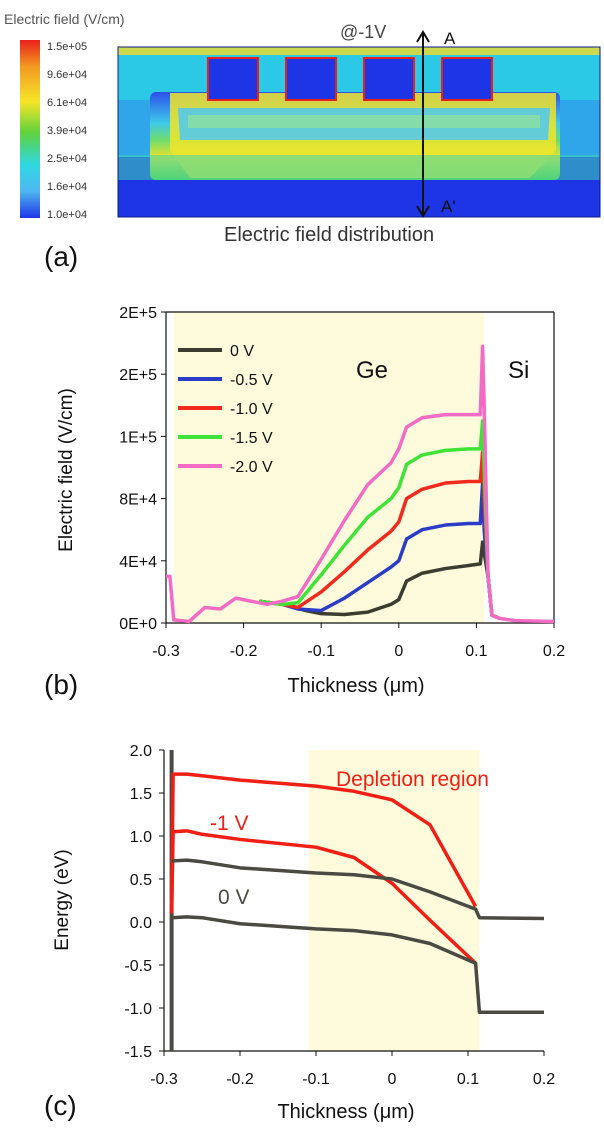 The height and width of the screenshot is (1133, 604). Describe the element at coordinates (67, 187) in the screenshot. I see `colorbar-tick-label: 1.6e+04` at that location.